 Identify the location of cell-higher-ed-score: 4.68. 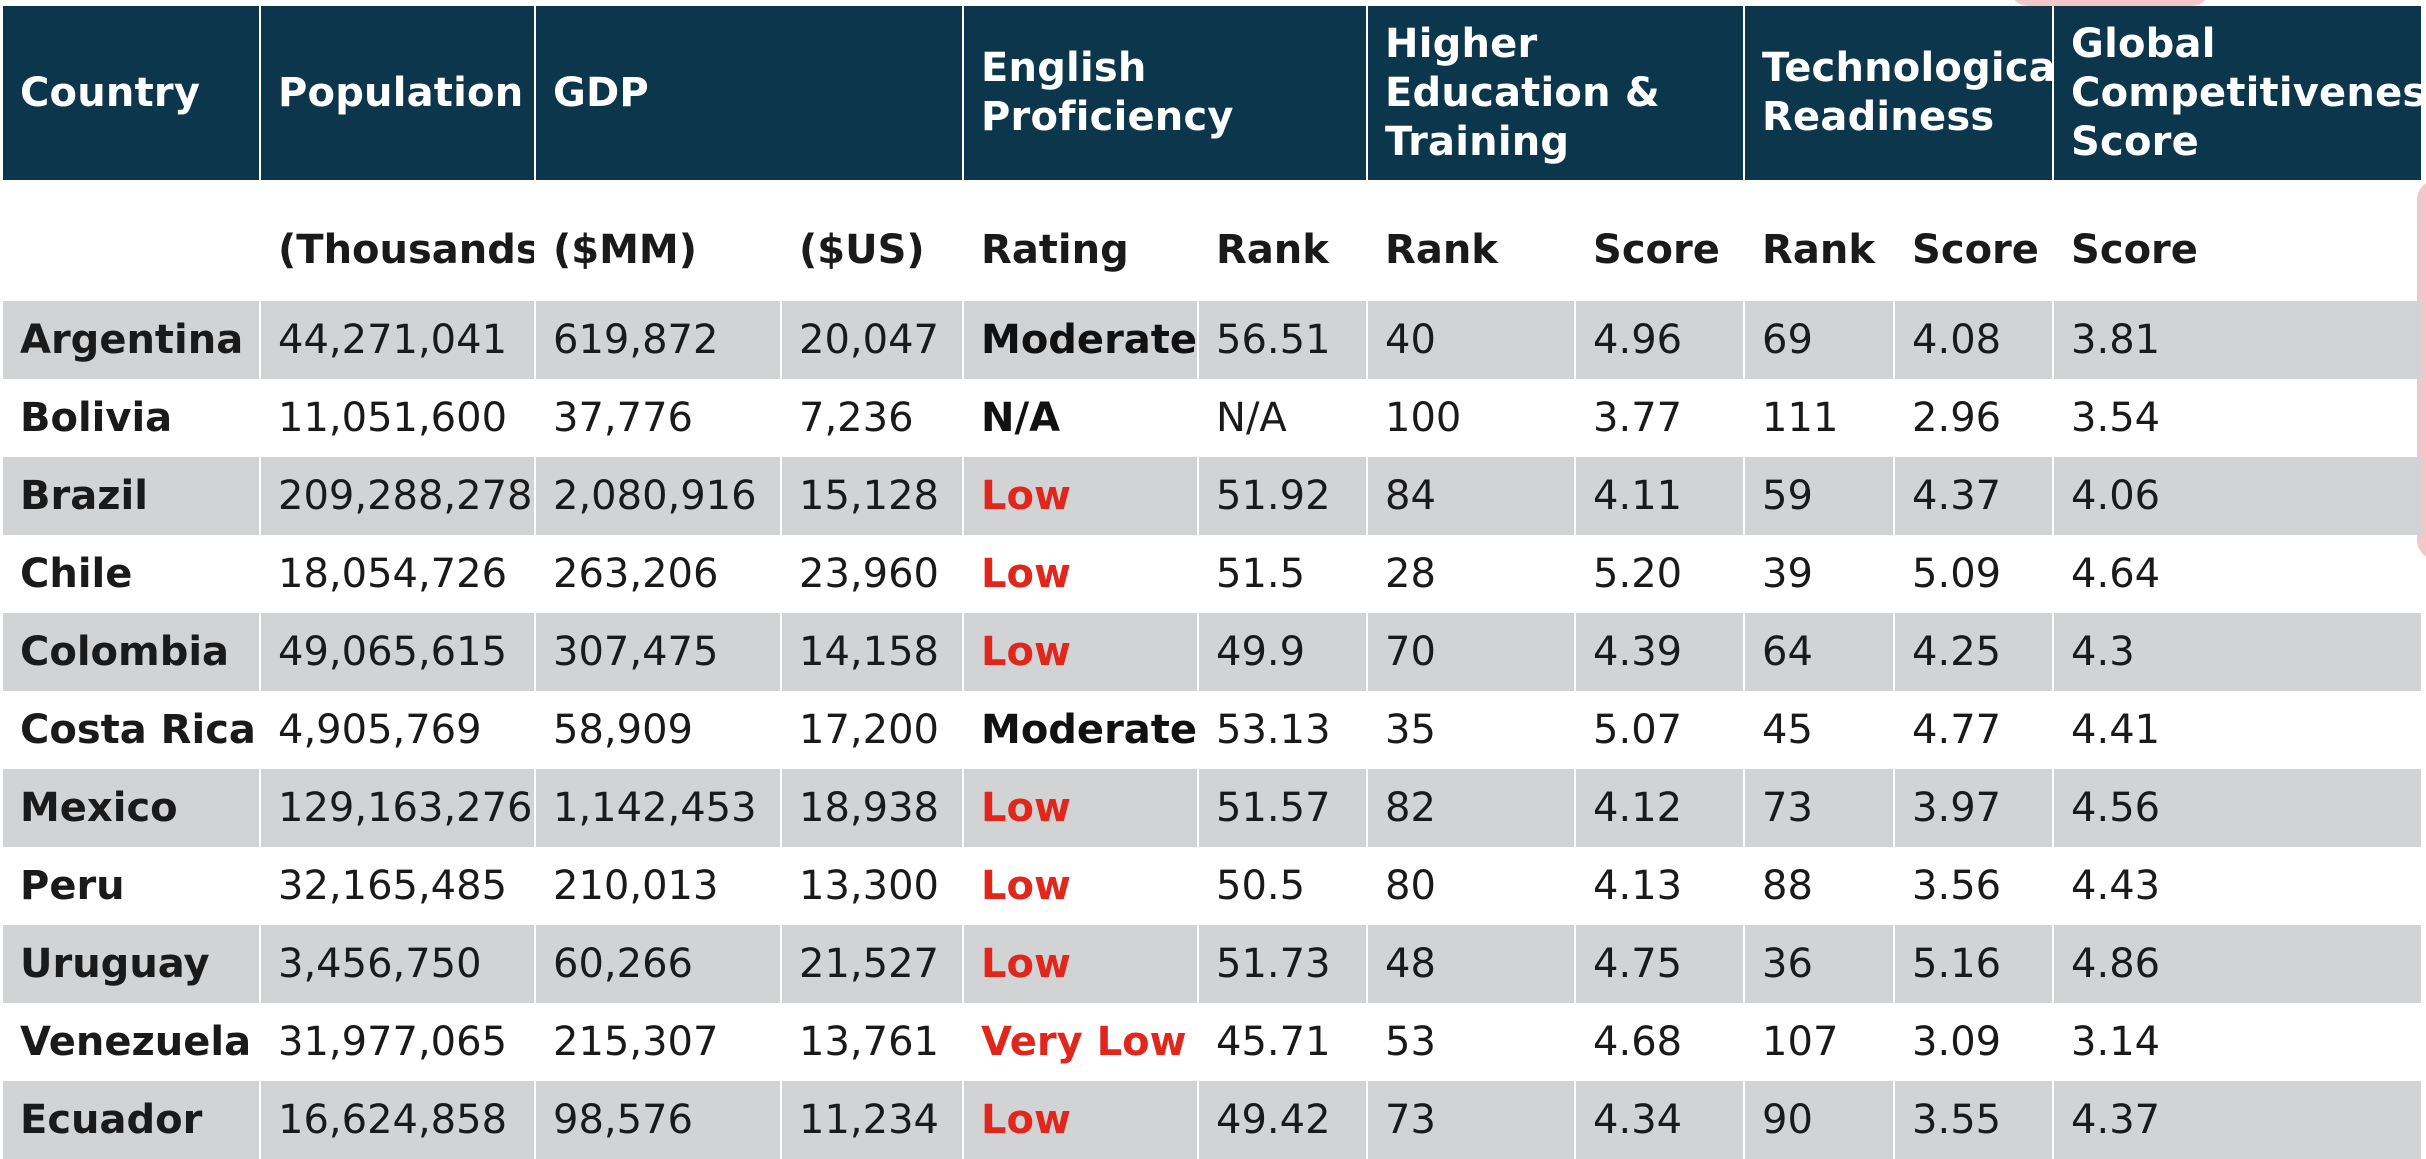
(1660, 1042).